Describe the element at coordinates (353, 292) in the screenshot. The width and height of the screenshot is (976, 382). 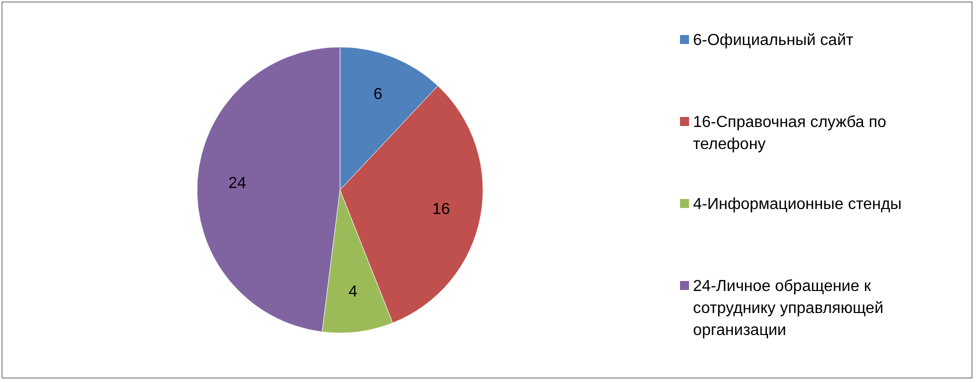
I see `data-label: 4` at that location.